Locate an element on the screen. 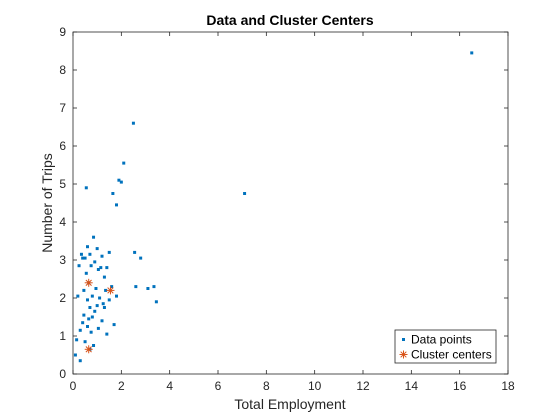  x-tick-label: 16 is located at coordinates (460, 386).